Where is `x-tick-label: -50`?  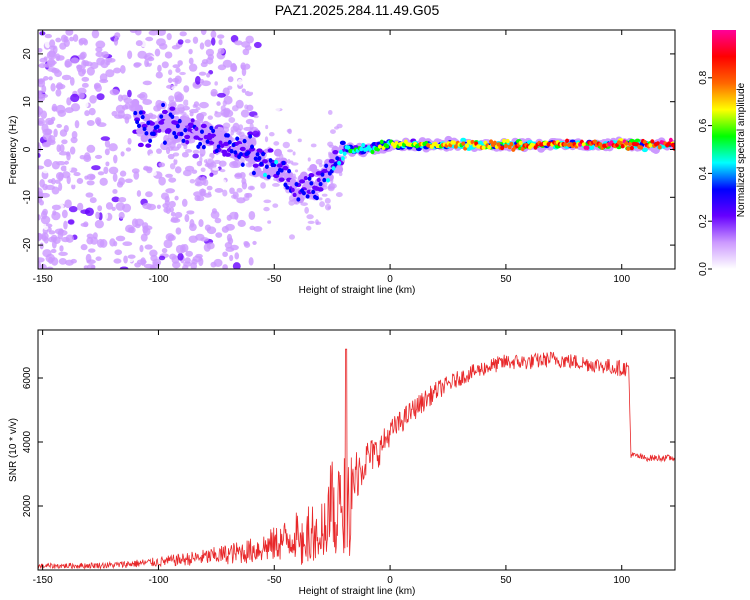
x-tick-label: -50 is located at coordinates (274, 580).